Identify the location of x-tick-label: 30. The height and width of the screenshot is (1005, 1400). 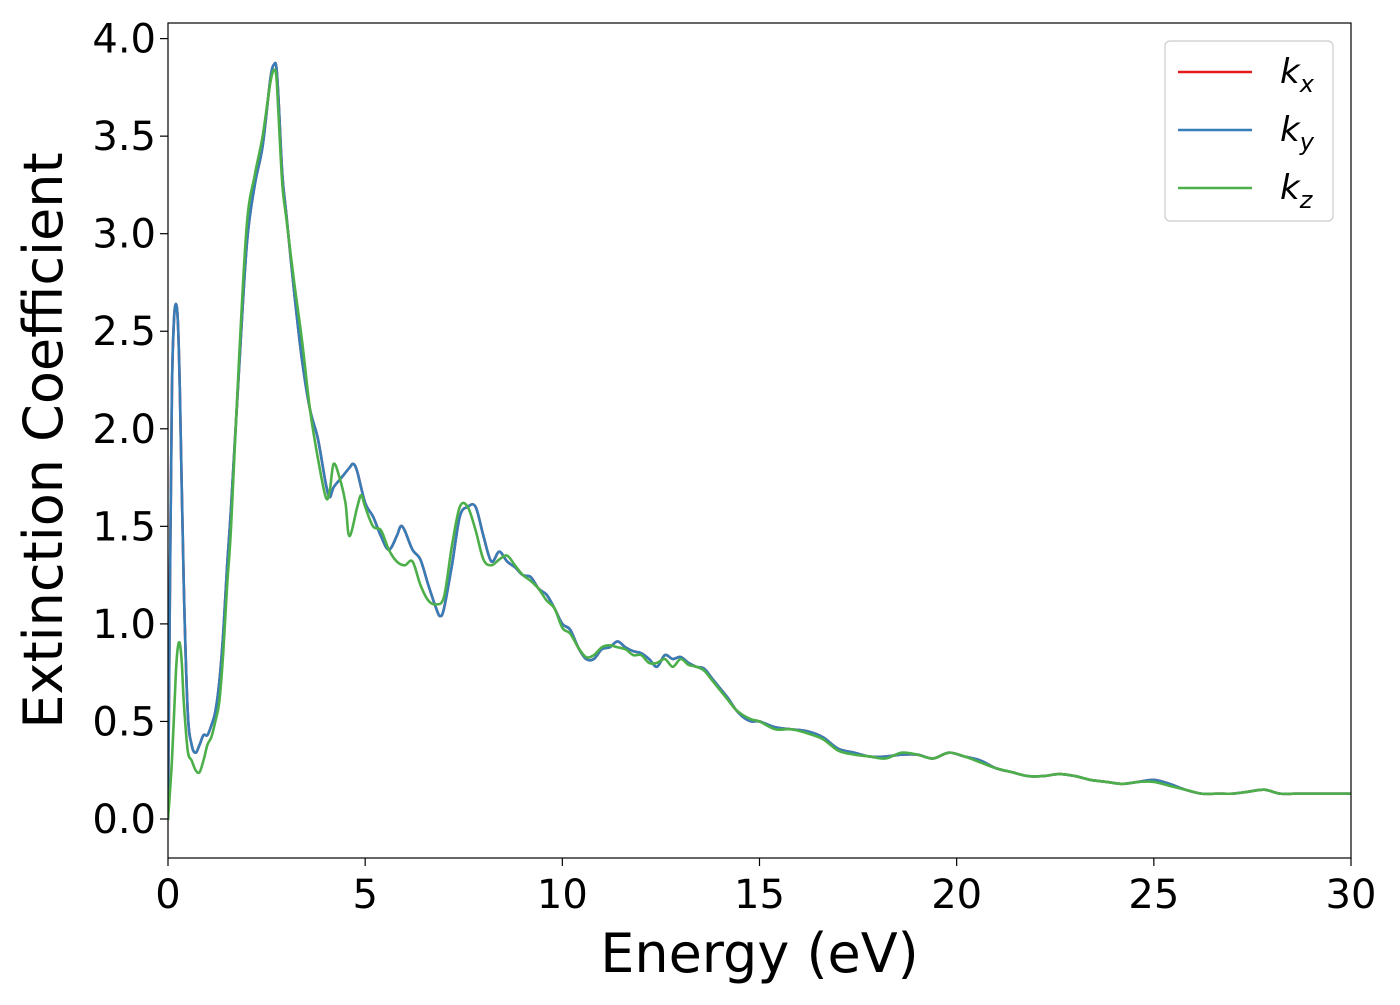
(1351, 895).